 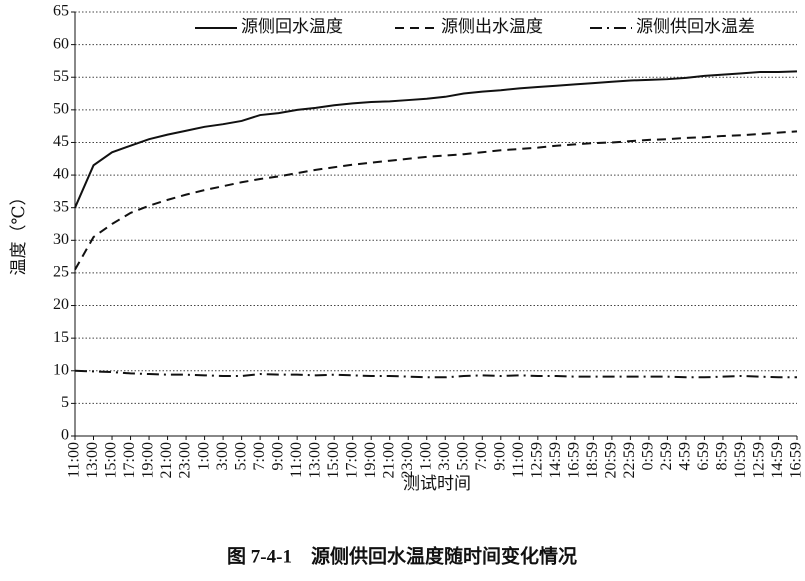 I want to click on y-tick-label: 35, so click(x=61, y=206).